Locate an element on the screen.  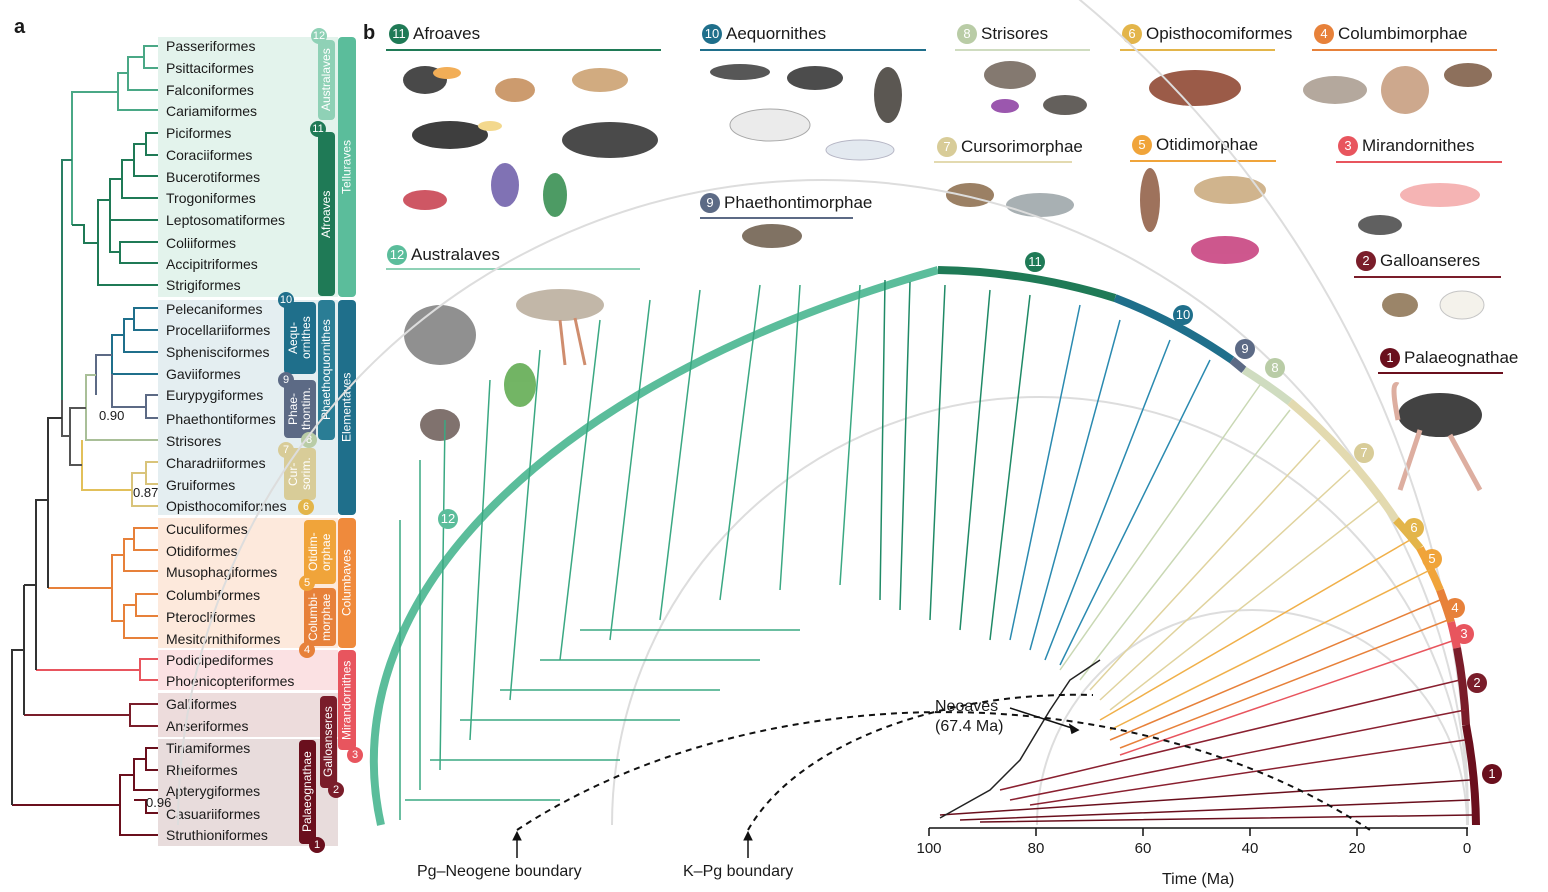
axis-tick-label: 80 is located at coordinates (1036, 848).